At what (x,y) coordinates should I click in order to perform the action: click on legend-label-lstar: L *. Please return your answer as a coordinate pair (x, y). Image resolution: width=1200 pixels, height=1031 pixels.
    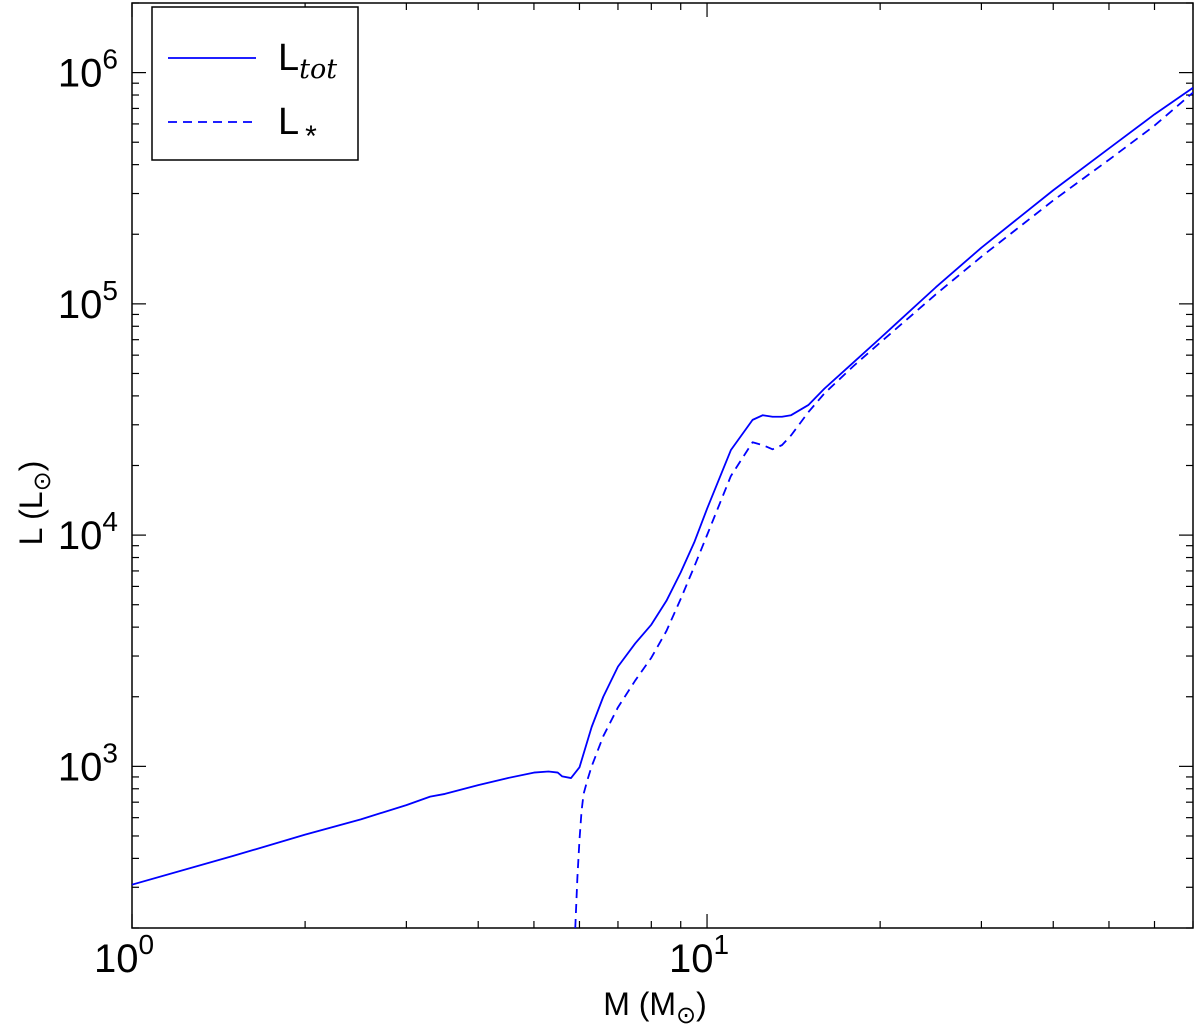
    Looking at the image, I should click on (297, 127).